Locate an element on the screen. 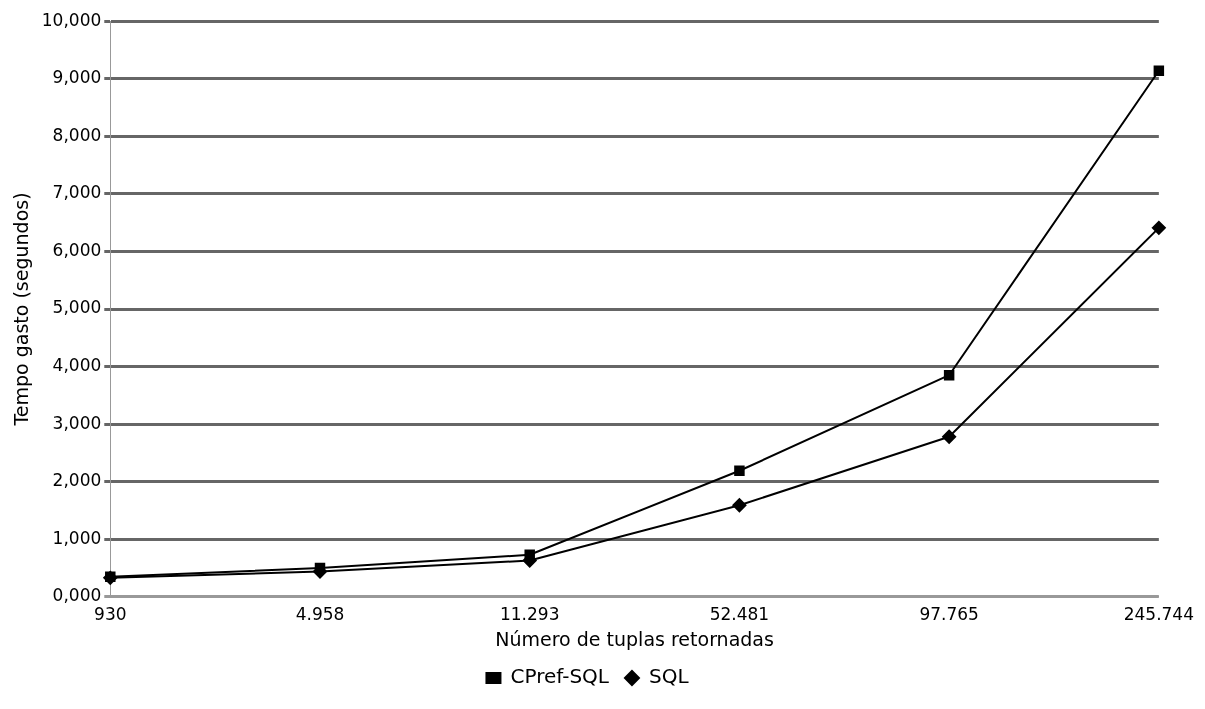  y-tick-label: 1,000 is located at coordinates (77, 537).